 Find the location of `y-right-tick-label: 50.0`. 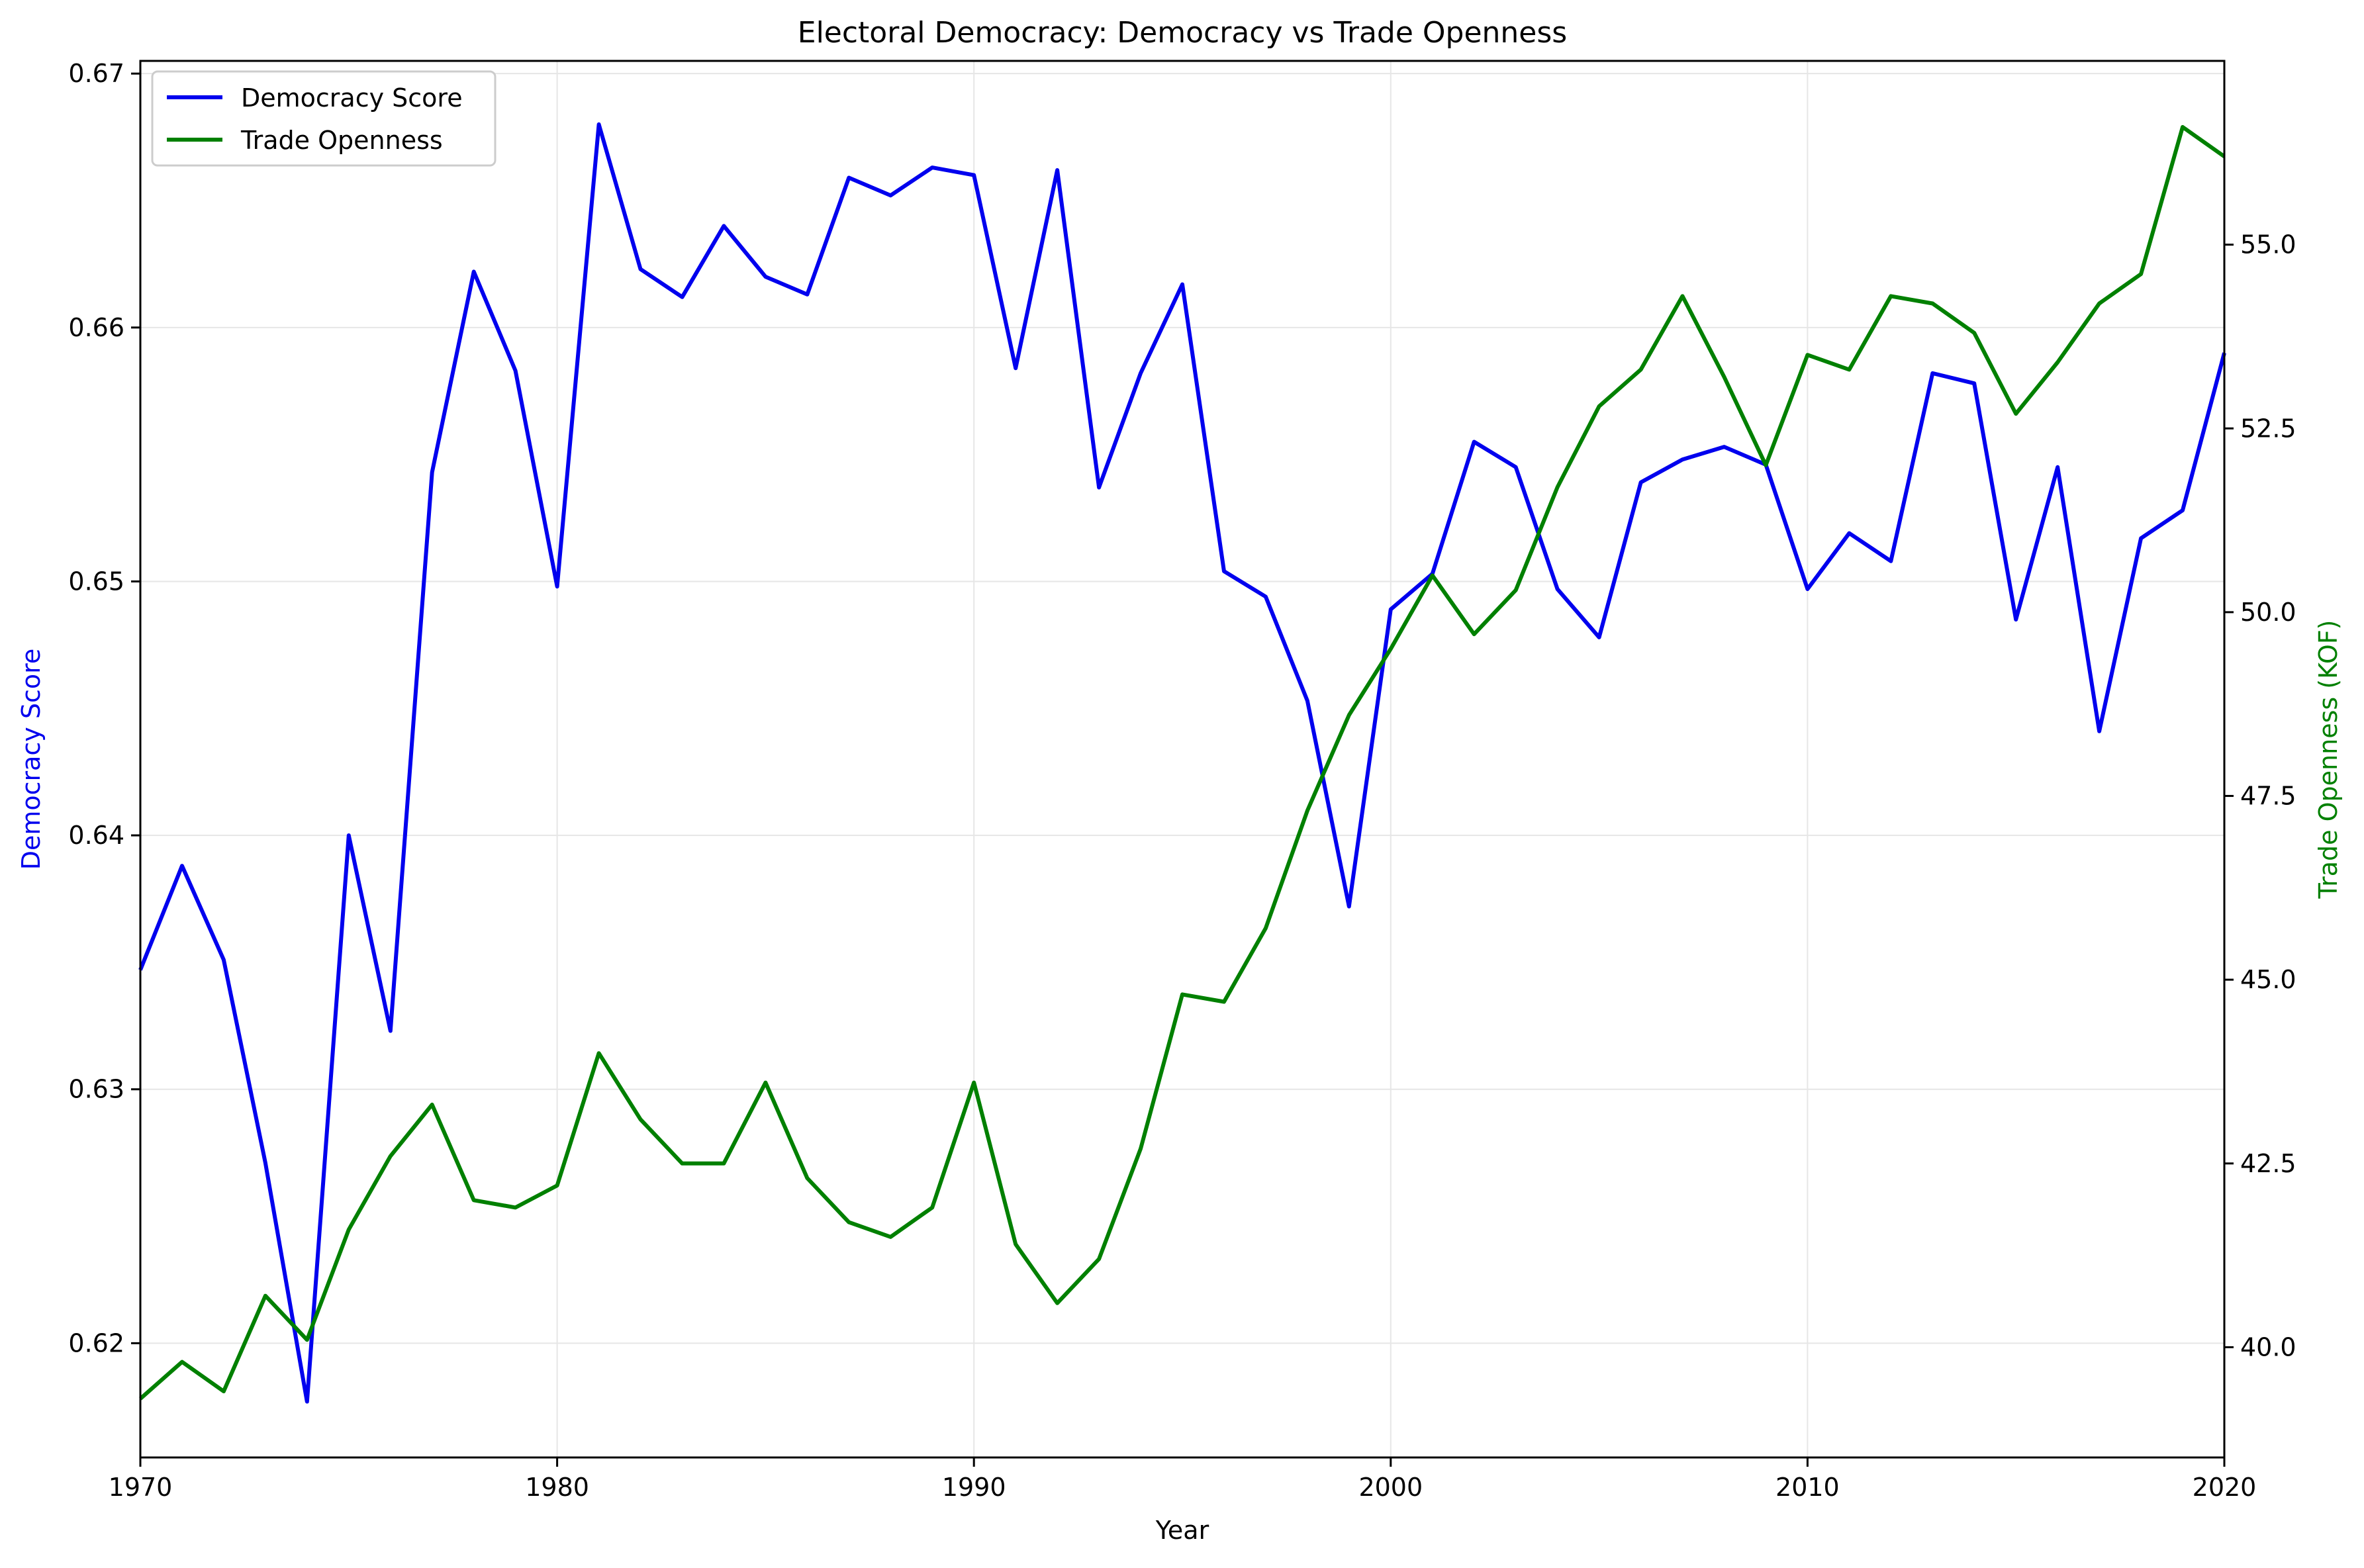

y-right-tick-label: 50.0 is located at coordinates (2268, 612).